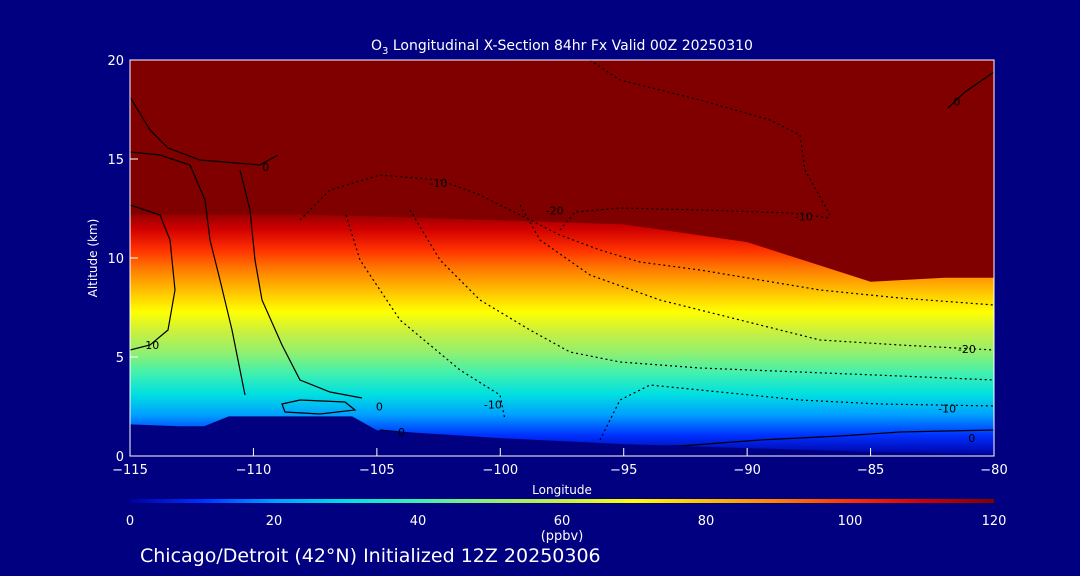 The height and width of the screenshot is (576, 1080). I want to click on colorbar-tick-label: 120, so click(994, 521).